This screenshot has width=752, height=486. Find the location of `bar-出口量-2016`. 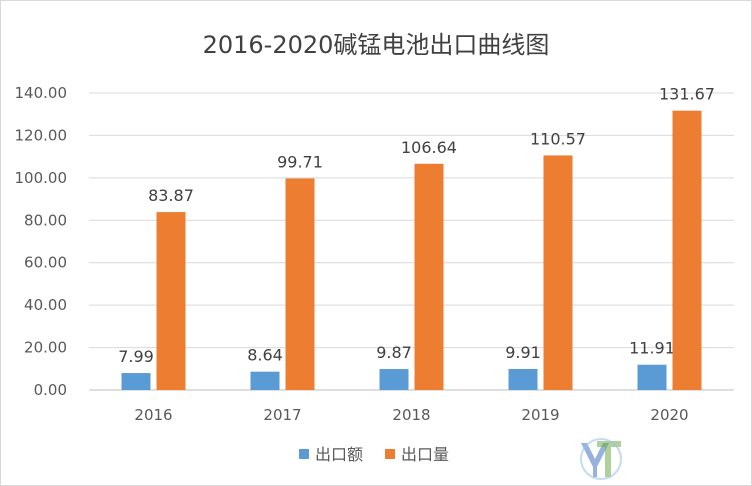

bar-出口量-2016 is located at coordinates (171, 301).